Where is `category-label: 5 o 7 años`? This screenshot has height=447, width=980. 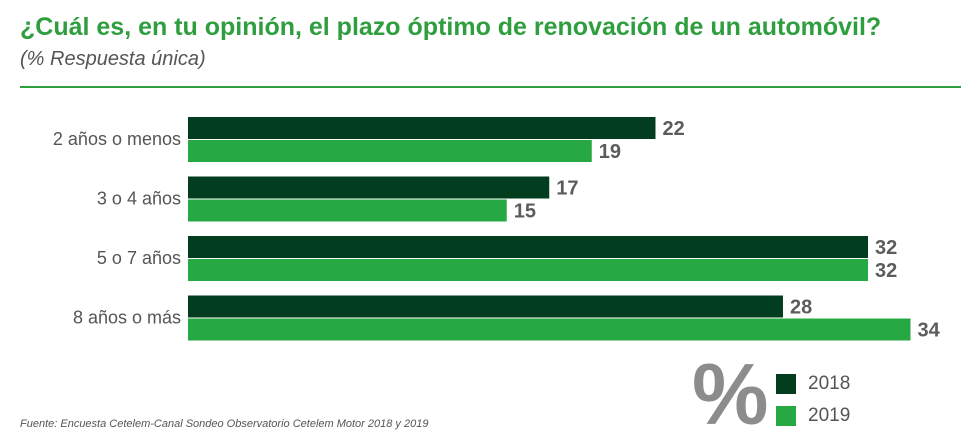 category-label: 5 o 7 años is located at coordinates (139, 258).